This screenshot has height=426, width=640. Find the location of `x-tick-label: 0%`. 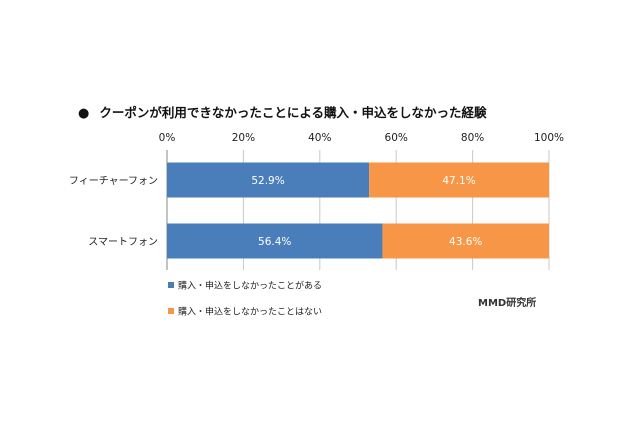

x-tick-label: 0% is located at coordinates (167, 138).